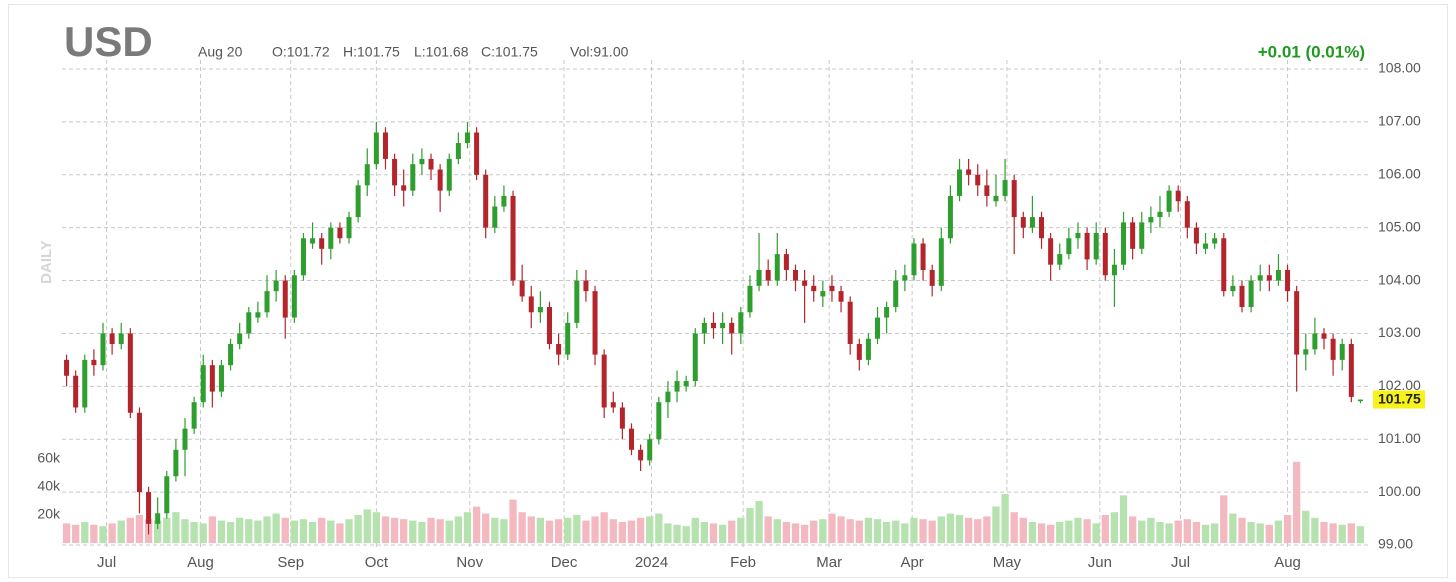 The height and width of the screenshot is (582, 1456). What do you see at coordinates (469, 562) in the screenshot?
I see `x-tick-label: Nov` at bounding box center [469, 562].